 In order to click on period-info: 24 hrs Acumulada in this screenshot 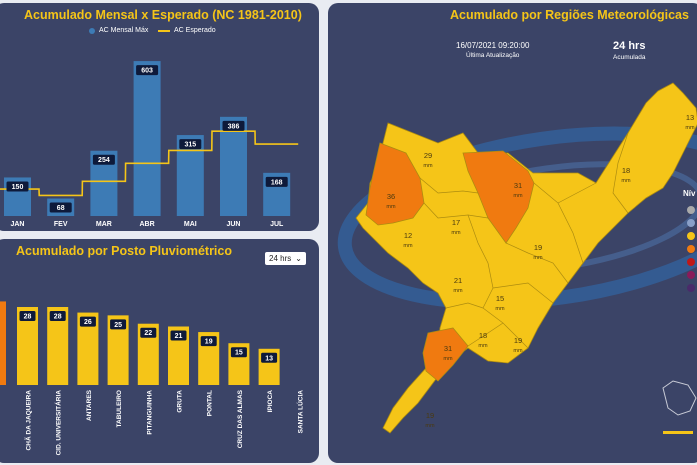, I will do `click(629, 50)`.